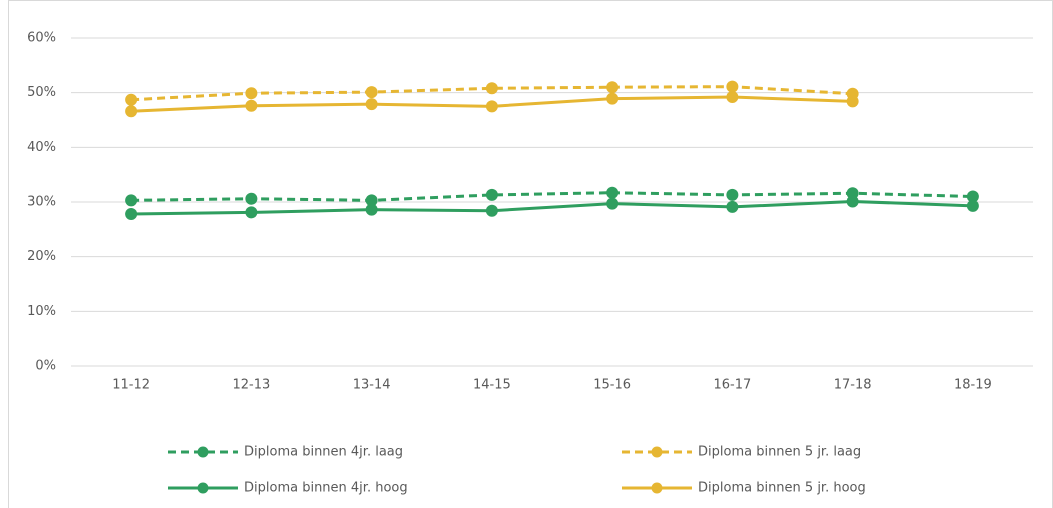 The image size is (1053, 508). What do you see at coordinates (492, 385) in the screenshot?
I see `x-tick-label: 14-15` at bounding box center [492, 385].